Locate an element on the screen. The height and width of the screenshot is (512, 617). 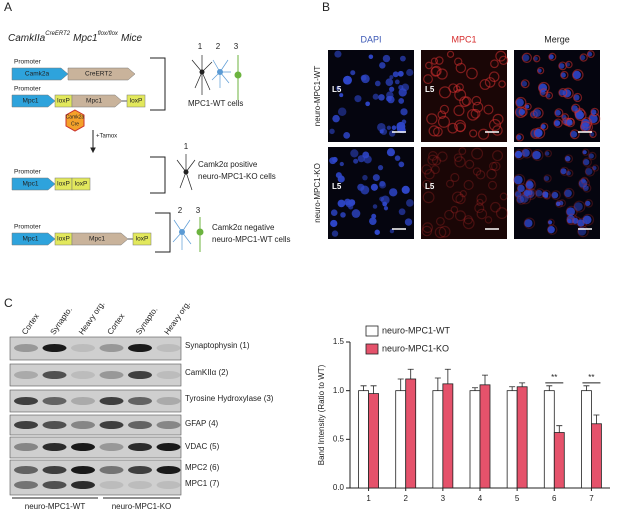
lane-label: Heavy org. is located at coordinates (177, 318).